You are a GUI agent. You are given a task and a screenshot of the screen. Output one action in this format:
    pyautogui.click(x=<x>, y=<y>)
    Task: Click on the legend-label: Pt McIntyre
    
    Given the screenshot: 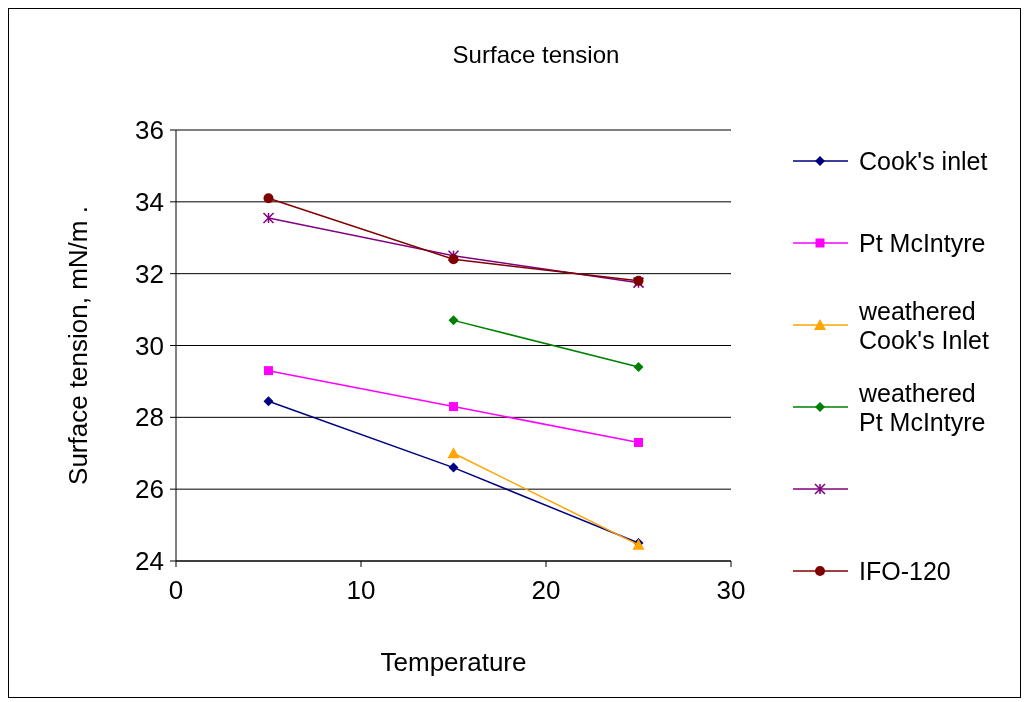 What is the action you would take?
    pyautogui.click(x=922, y=242)
    